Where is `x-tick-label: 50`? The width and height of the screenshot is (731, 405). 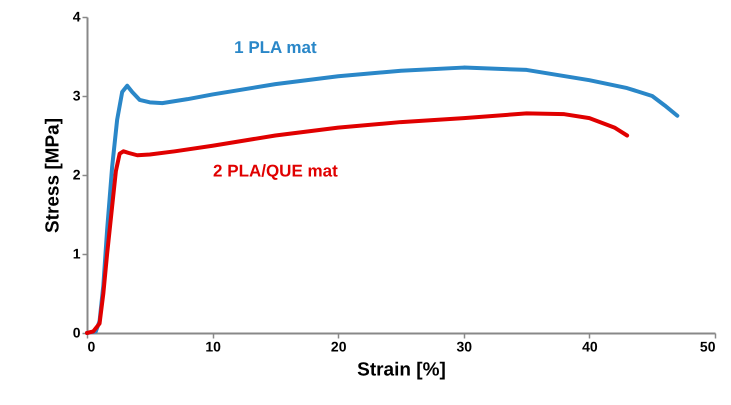 x-tick-label: 50 is located at coordinates (708, 346).